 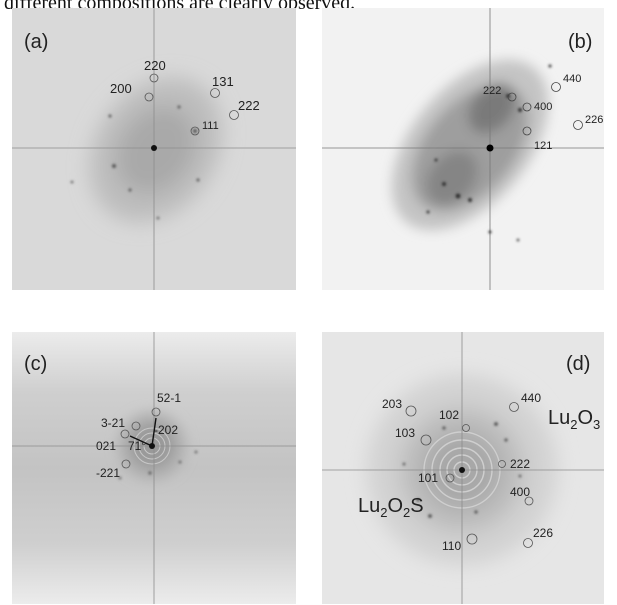 I want to click on panel-d-spot-label: 226, so click(x=543, y=533).